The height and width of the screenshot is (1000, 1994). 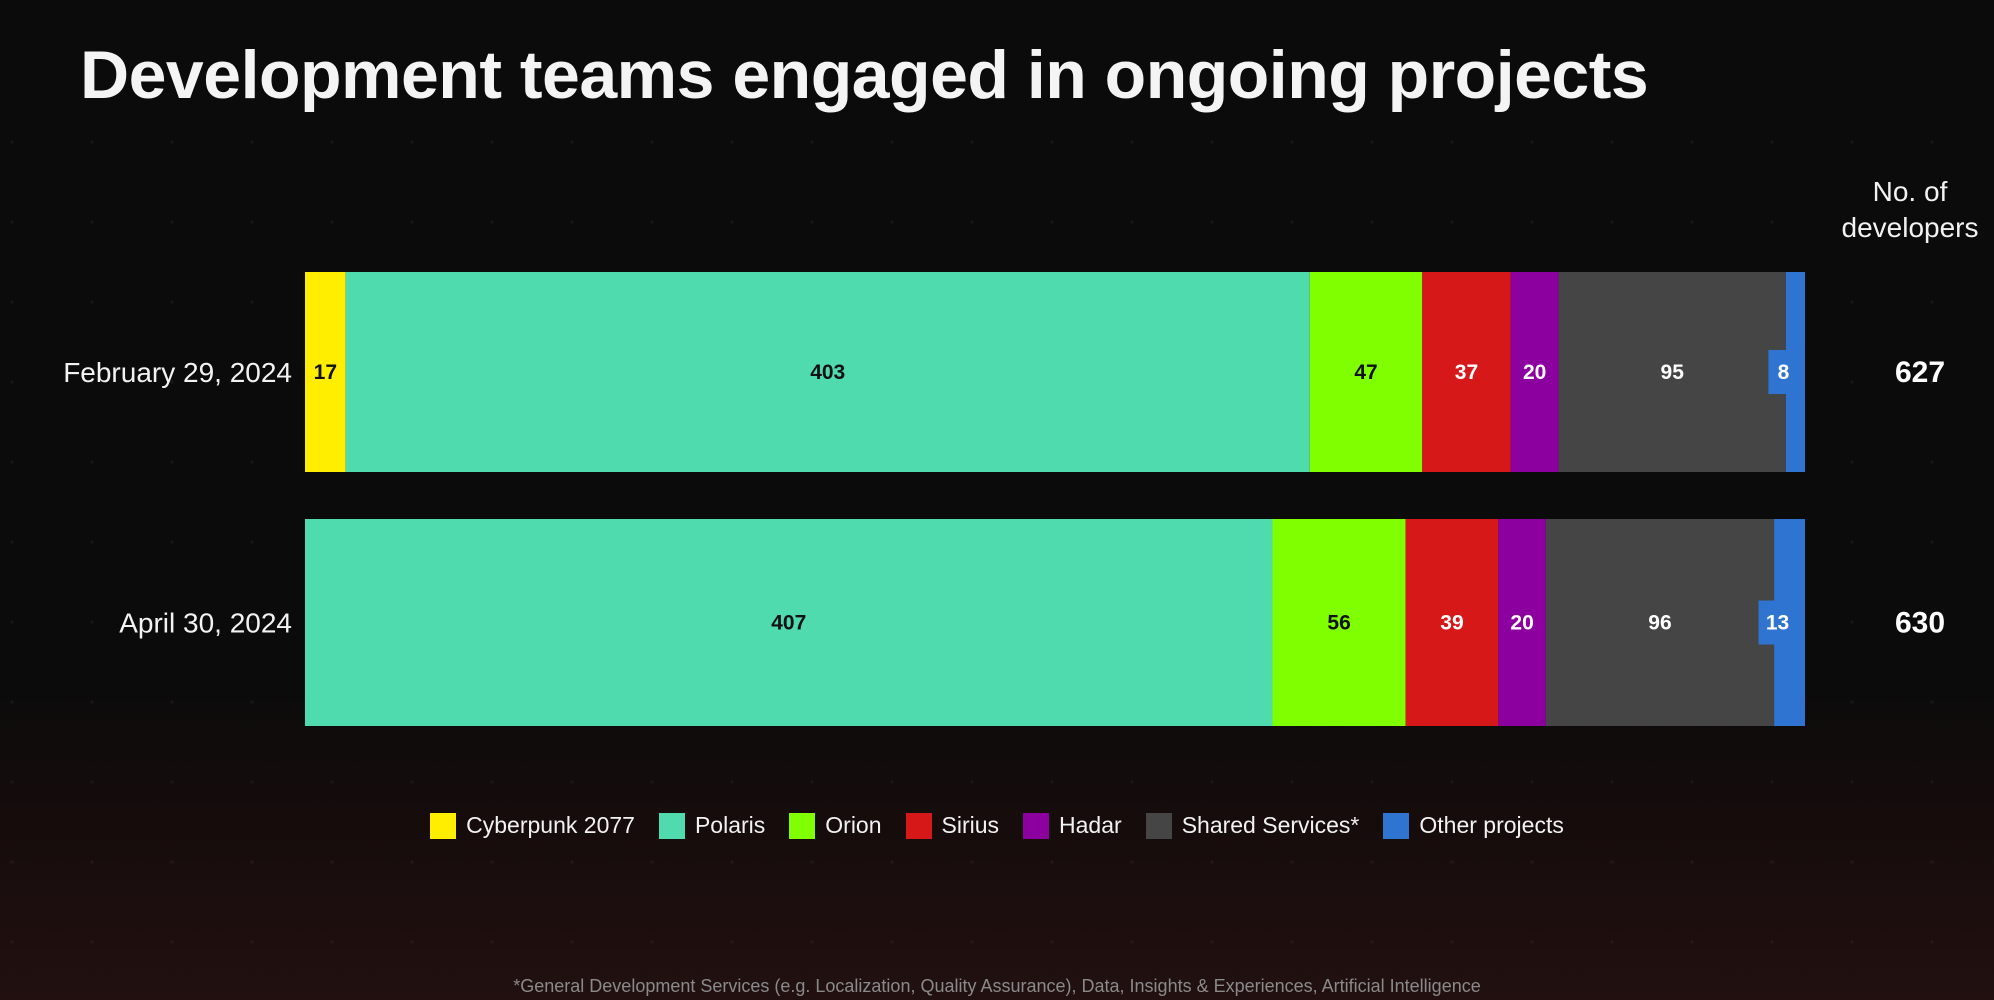 What do you see at coordinates (1910, 209) in the screenshot?
I see `totals-header: No. of developers` at bounding box center [1910, 209].